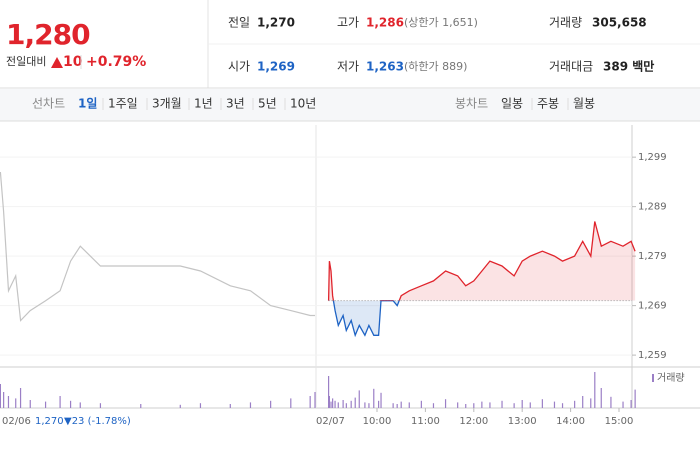 The image size is (700, 450). Describe the element at coordinates (652, 256) in the screenshot. I see `y-tick-label: 1,279` at that location.